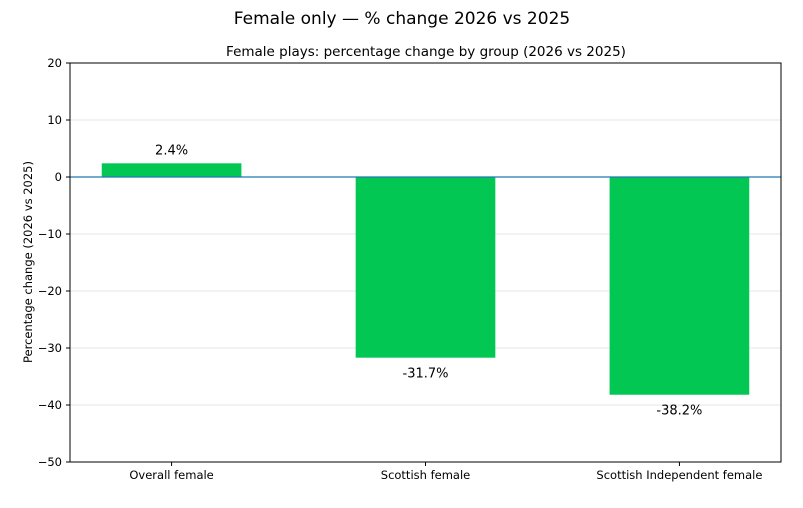 The width and height of the screenshot is (803, 508). I want to click on y-axis-label: Percentage change (2026 vs 2025), so click(28, 262).